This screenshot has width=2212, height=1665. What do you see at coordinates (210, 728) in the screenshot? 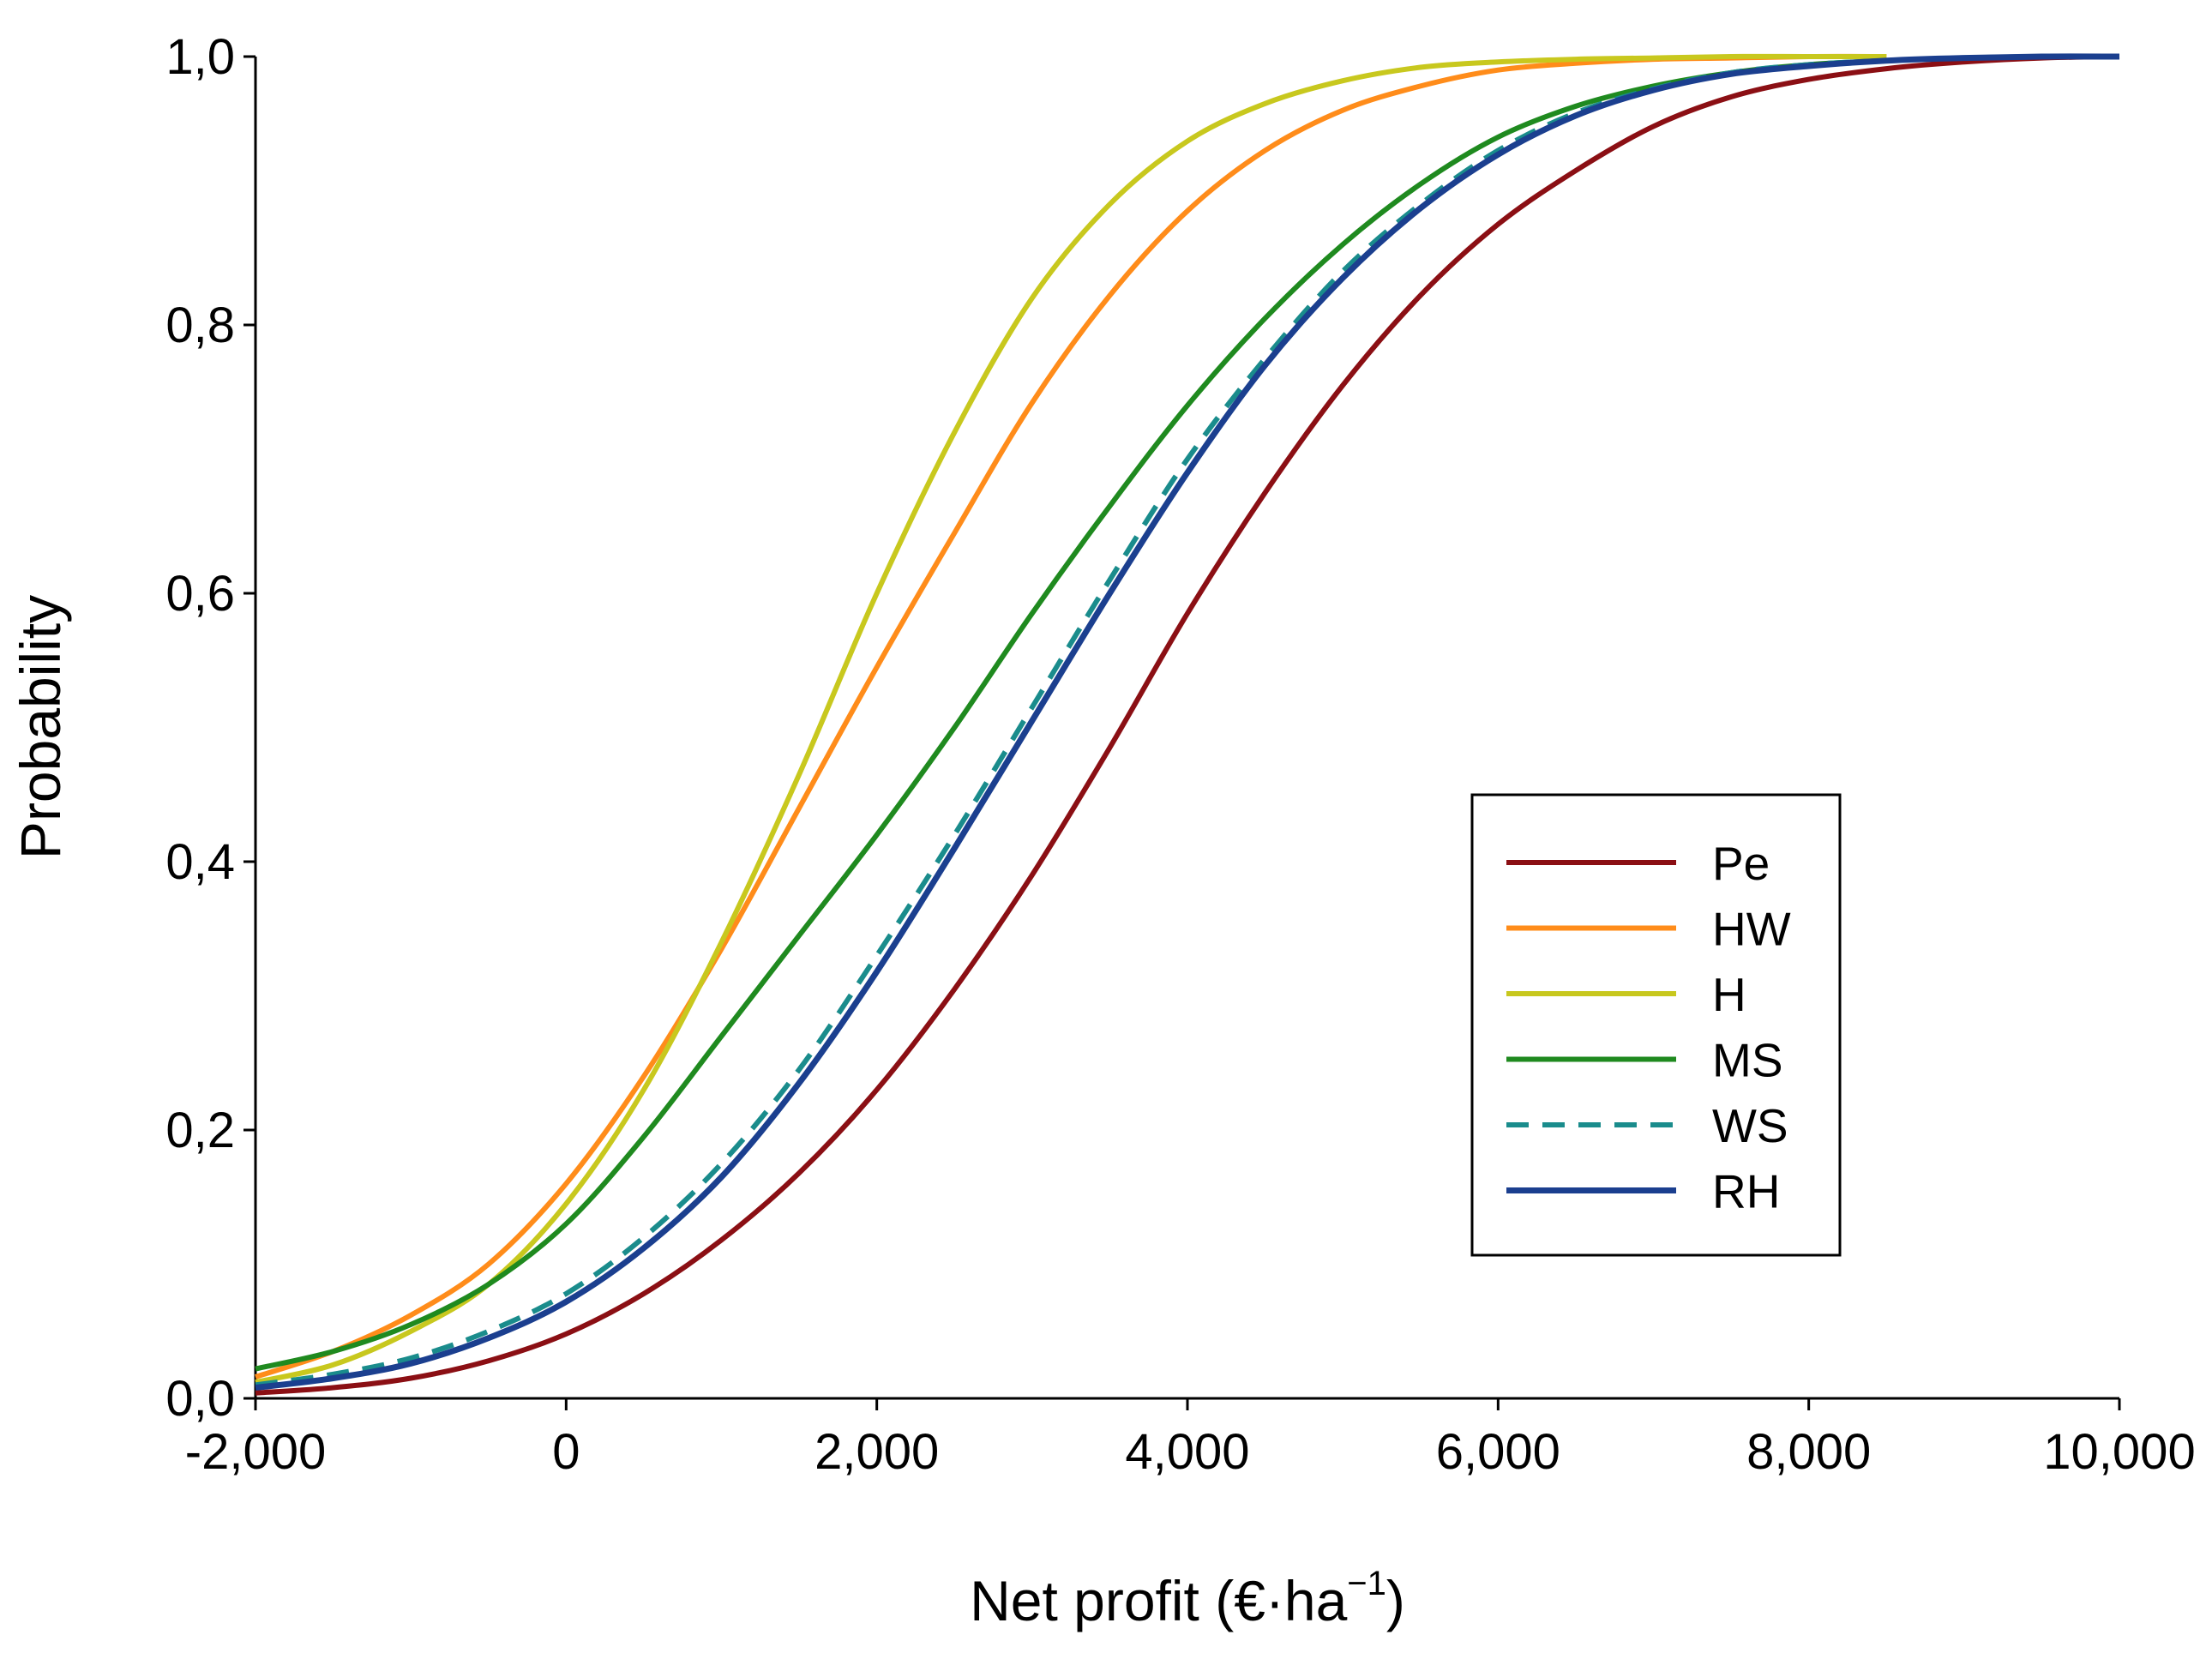
I see `y-ticks: 0,0 0,2 0,4 0,6 0,8 1,0` at bounding box center [210, 728].